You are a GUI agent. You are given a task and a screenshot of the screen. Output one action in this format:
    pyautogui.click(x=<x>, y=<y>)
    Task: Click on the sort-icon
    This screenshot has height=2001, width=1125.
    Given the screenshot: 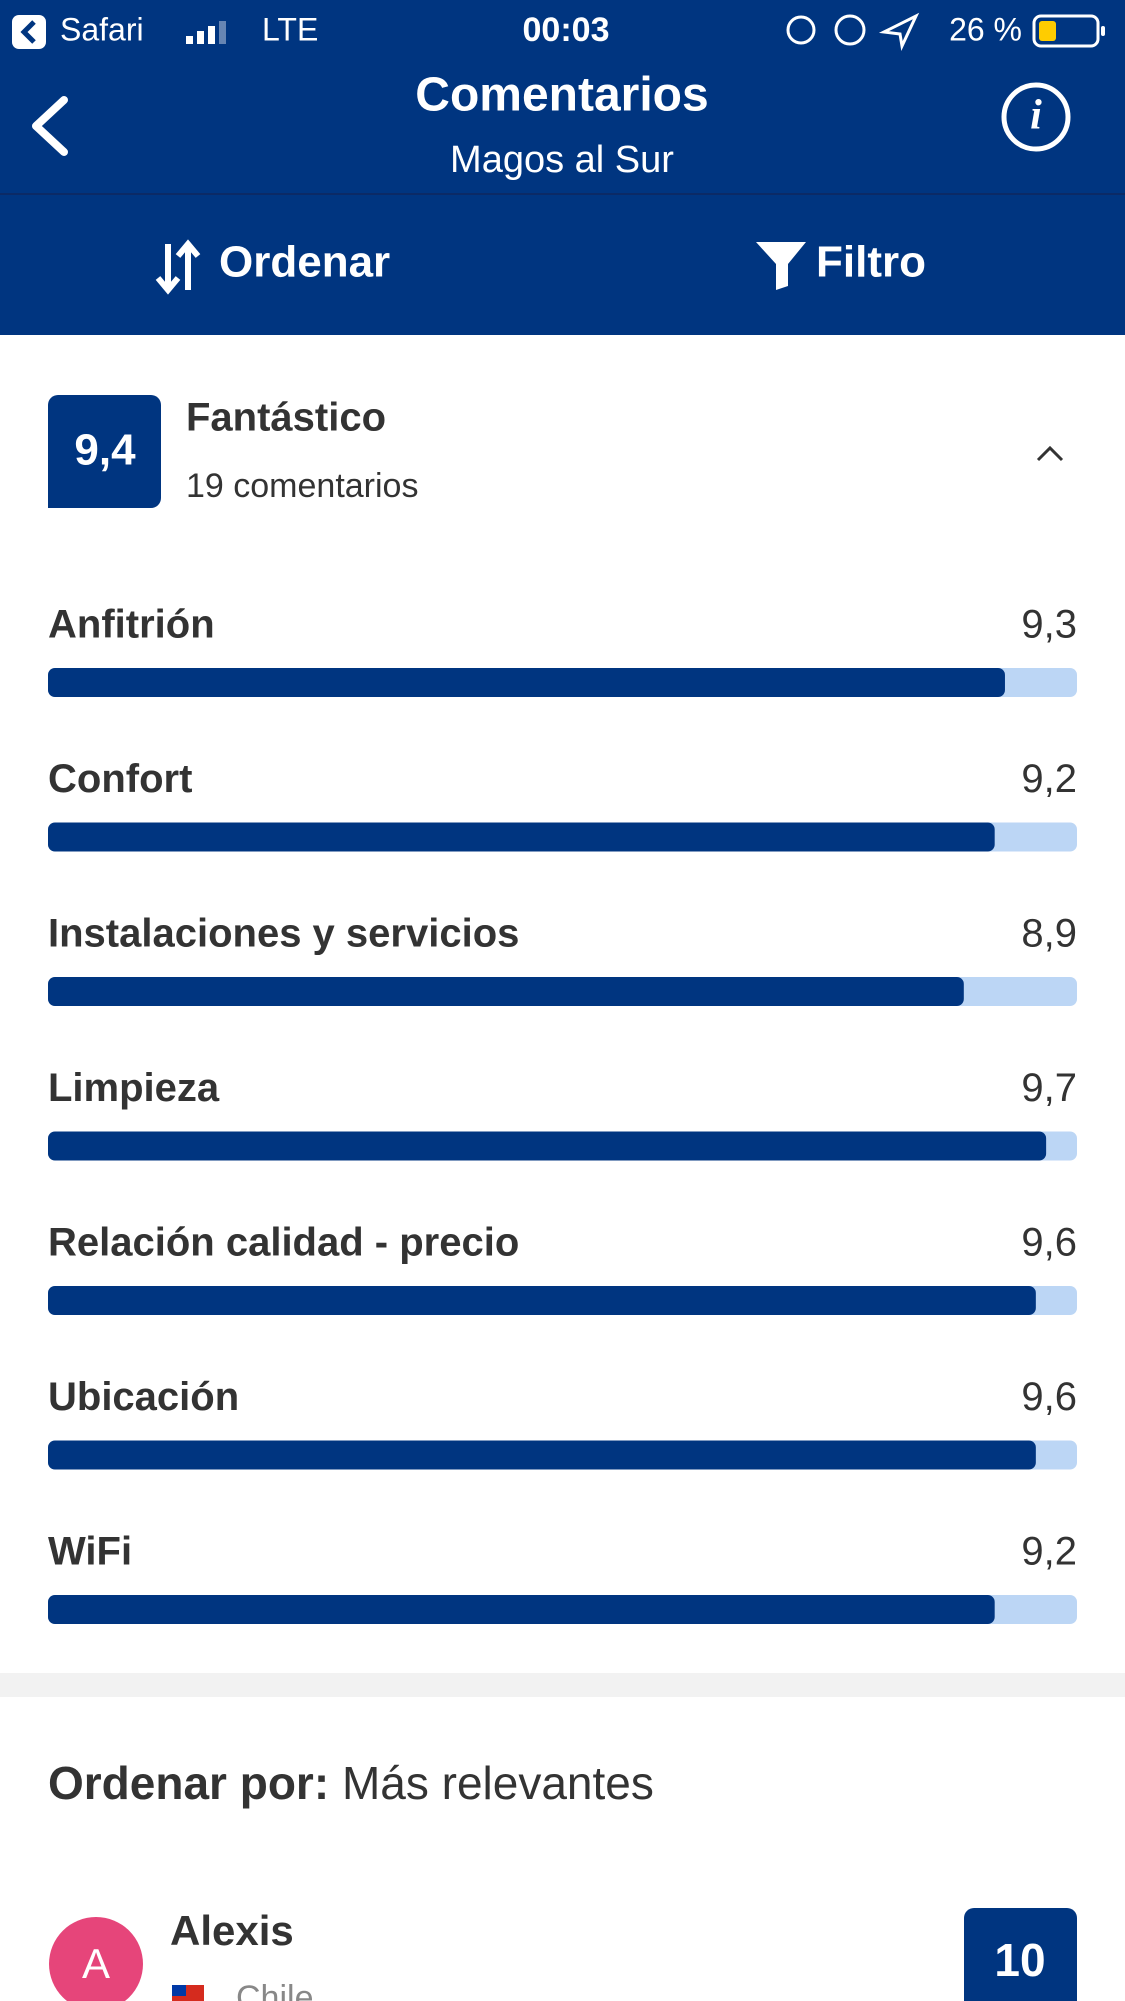 What is the action you would take?
    pyautogui.click(x=178, y=267)
    